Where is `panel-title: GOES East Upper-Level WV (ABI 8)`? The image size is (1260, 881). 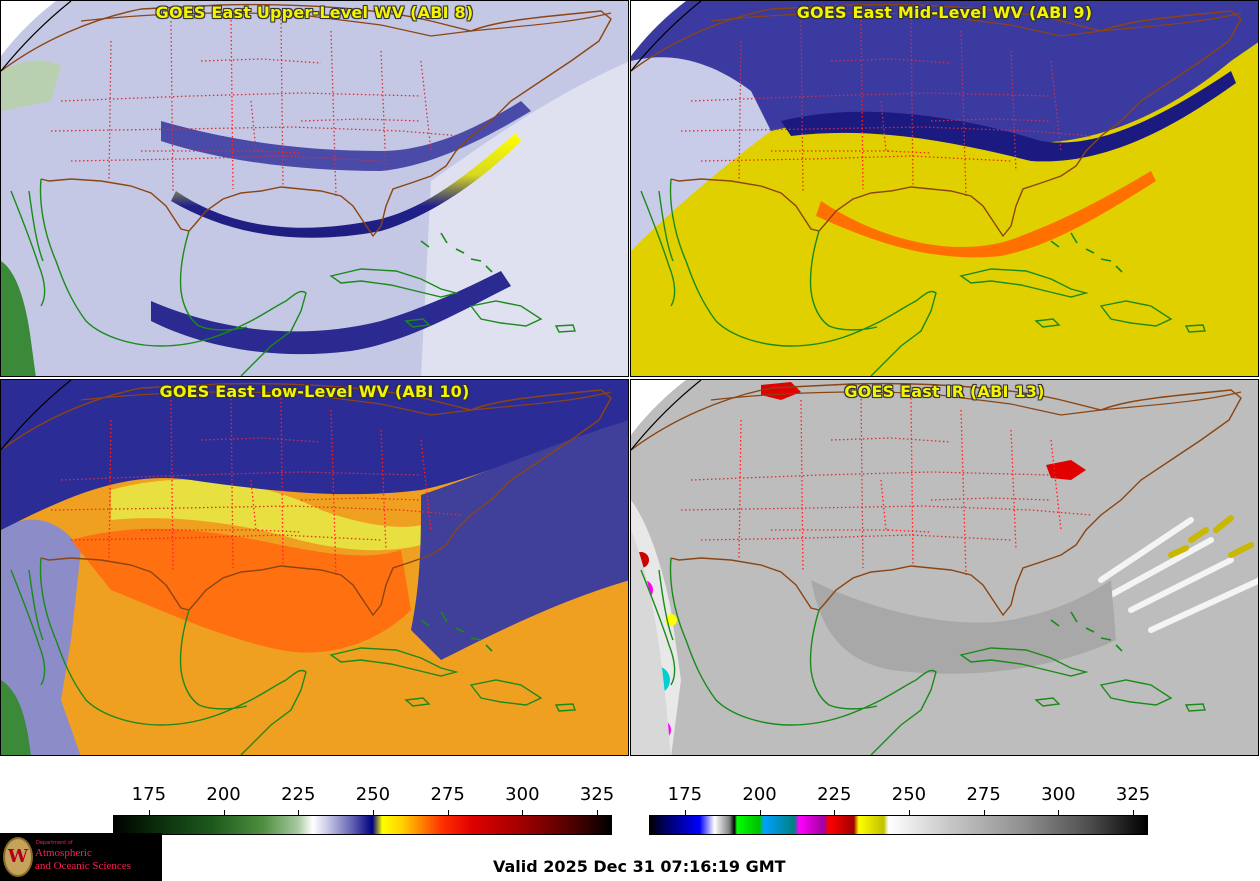 panel-title: GOES East Upper-Level WV (ABI 8) is located at coordinates (314, 12).